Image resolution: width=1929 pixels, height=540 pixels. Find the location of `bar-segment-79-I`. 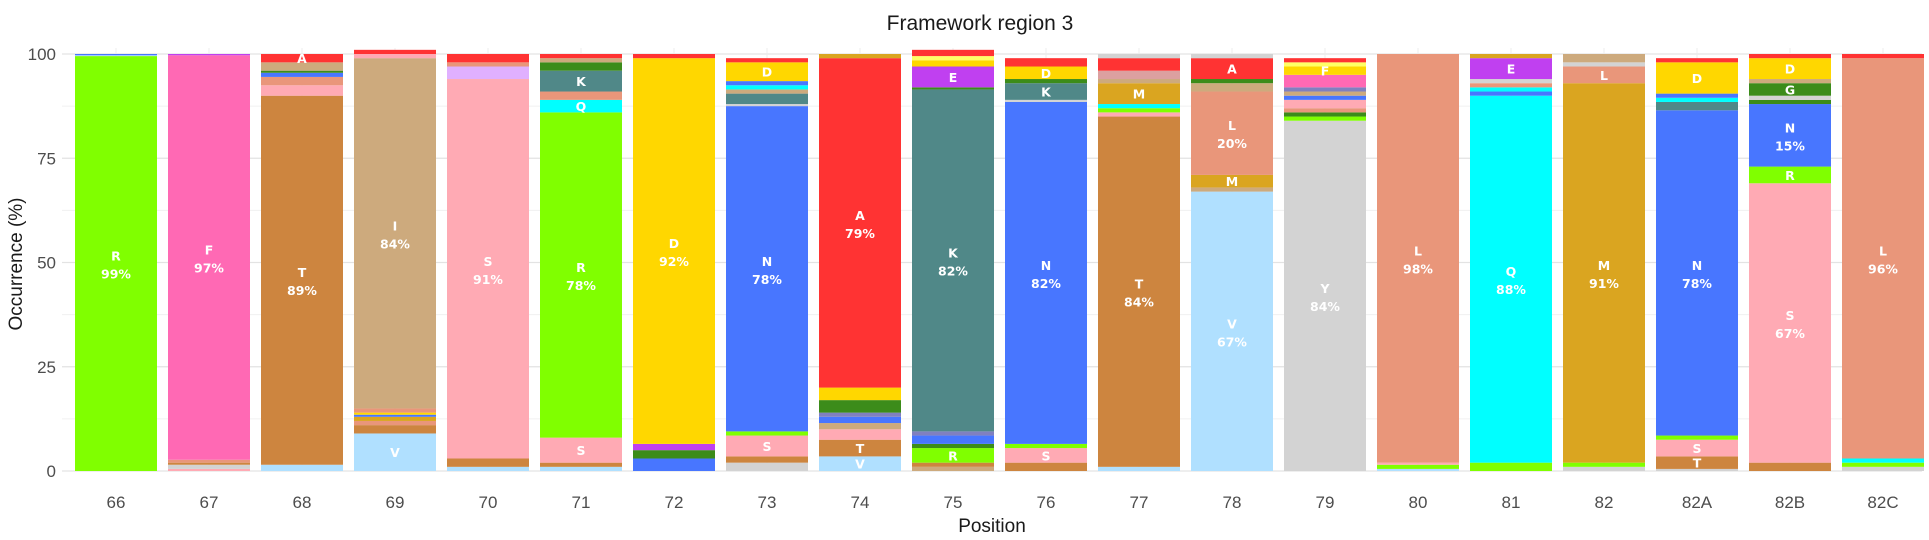

bar-segment-79-I is located at coordinates (1325, 93).